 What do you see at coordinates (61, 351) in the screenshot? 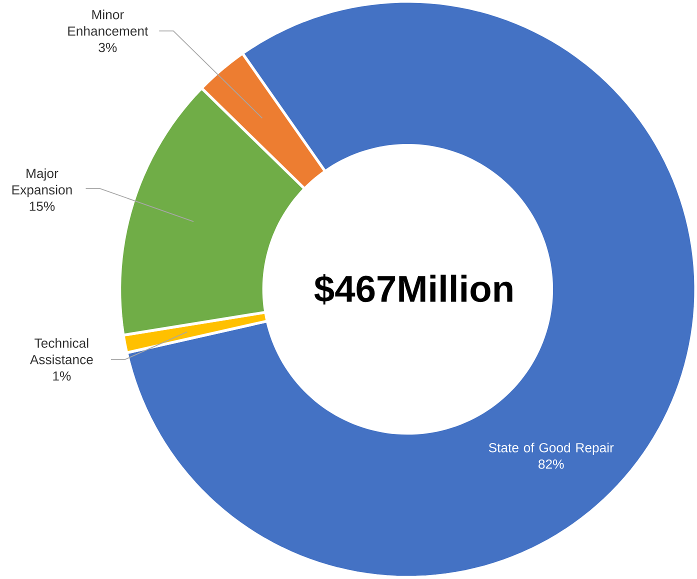
I see `slice-label: Technical Assistance` at bounding box center [61, 351].